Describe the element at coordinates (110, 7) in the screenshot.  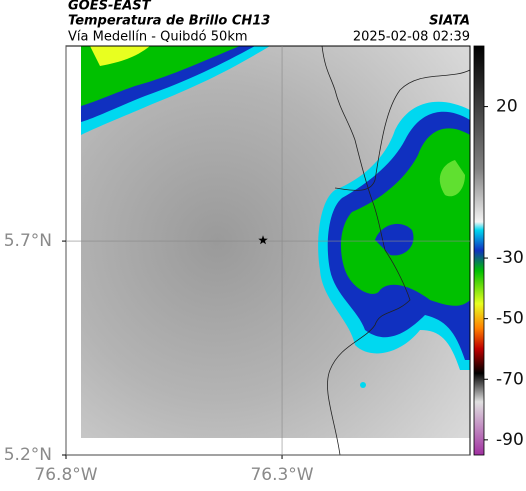
I see `product: GOES-EAST` at that location.